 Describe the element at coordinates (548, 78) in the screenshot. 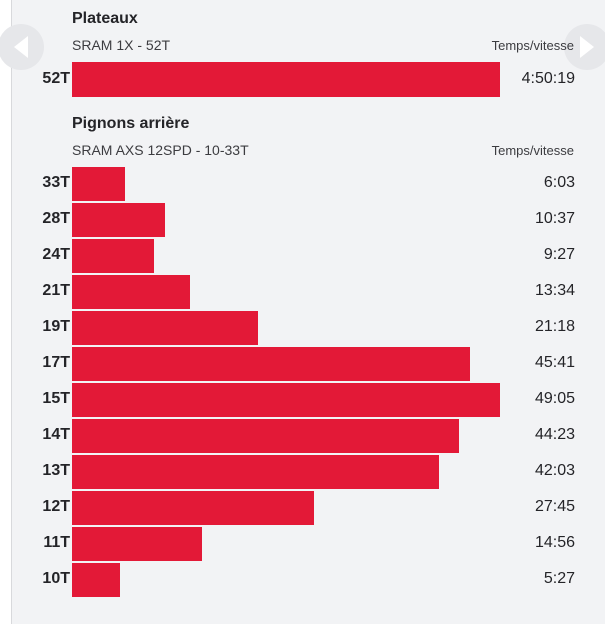

I see `gear-time-value: 4:50:19` at that location.